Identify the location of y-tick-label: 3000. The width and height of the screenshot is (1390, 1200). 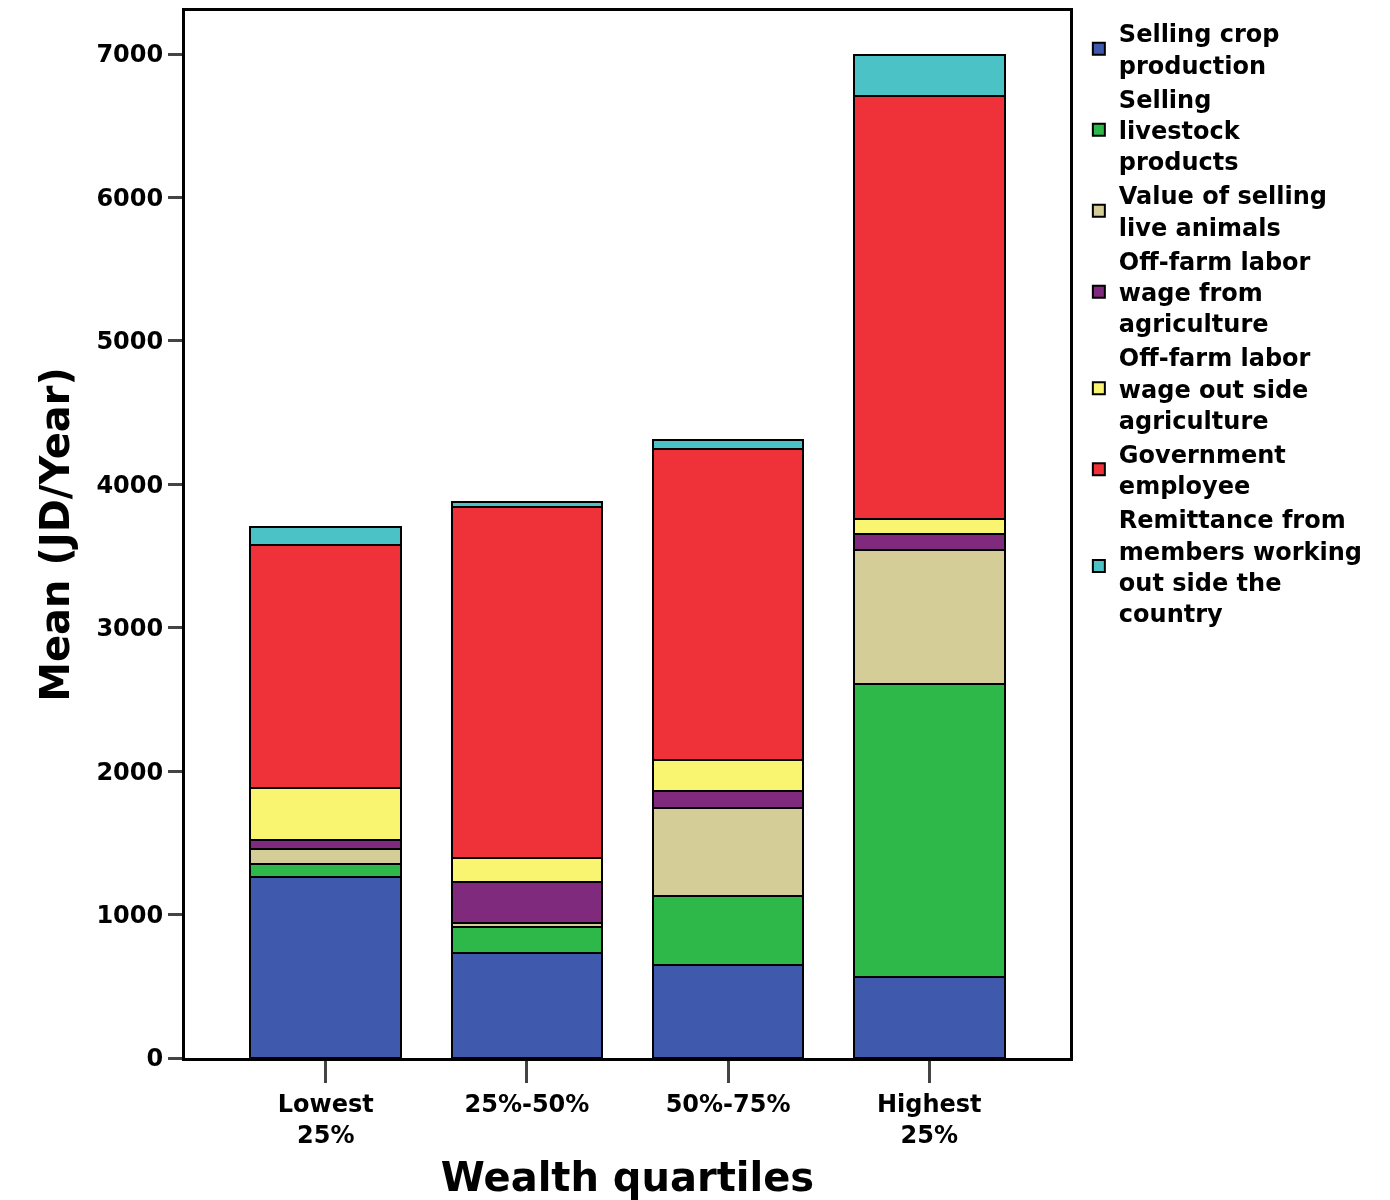
(130, 628).